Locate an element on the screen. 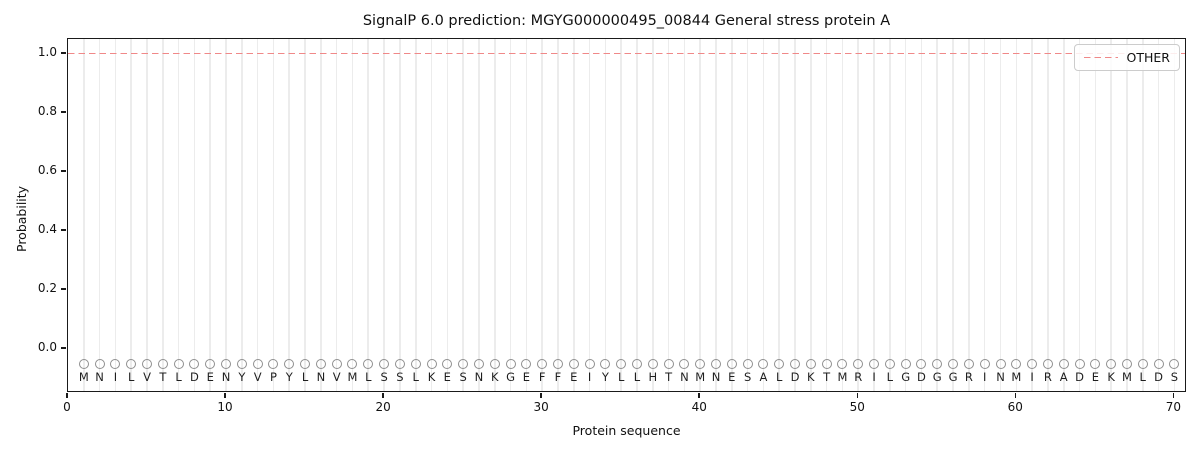 The image size is (1200, 450). legend-label: OTHER is located at coordinates (1148, 57).